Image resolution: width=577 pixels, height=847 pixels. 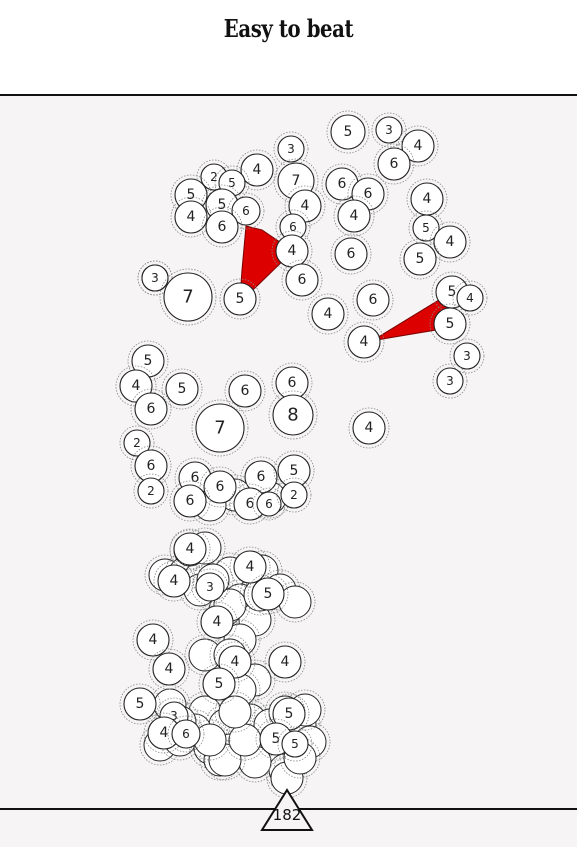 I want to click on blank-node, so click(x=235, y=712).